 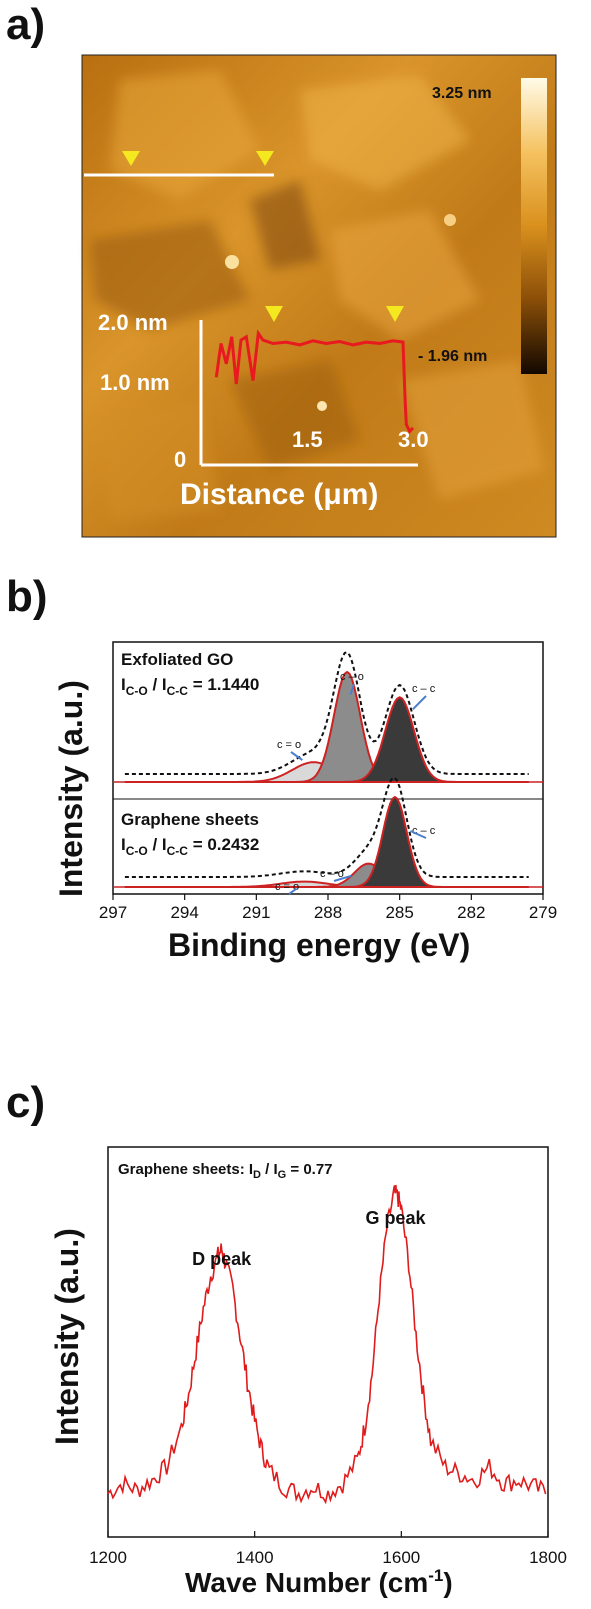 What do you see at coordinates (113, 912) in the screenshot?
I see `xps-xtick-label: 297` at bounding box center [113, 912].